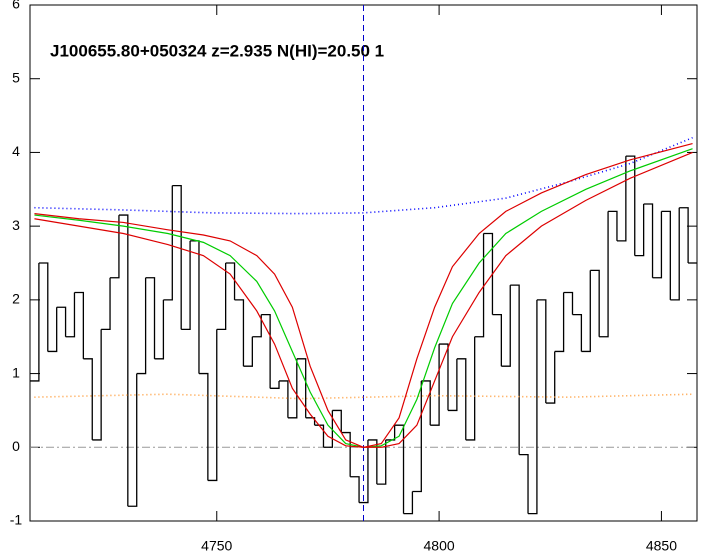  I want to click on x-tick-label: 4850, so click(661, 546).